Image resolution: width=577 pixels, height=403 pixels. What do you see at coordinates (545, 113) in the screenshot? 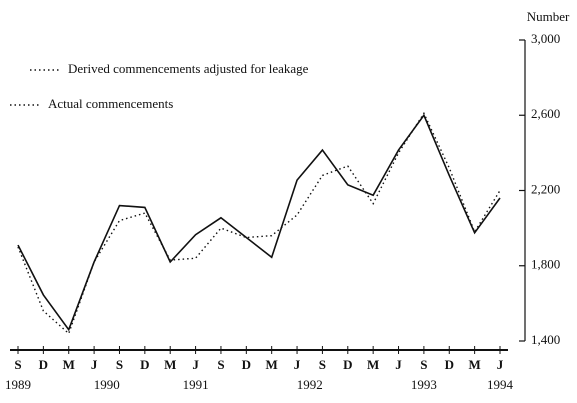
I see `y-tick-label: 2,600` at bounding box center [545, 113].